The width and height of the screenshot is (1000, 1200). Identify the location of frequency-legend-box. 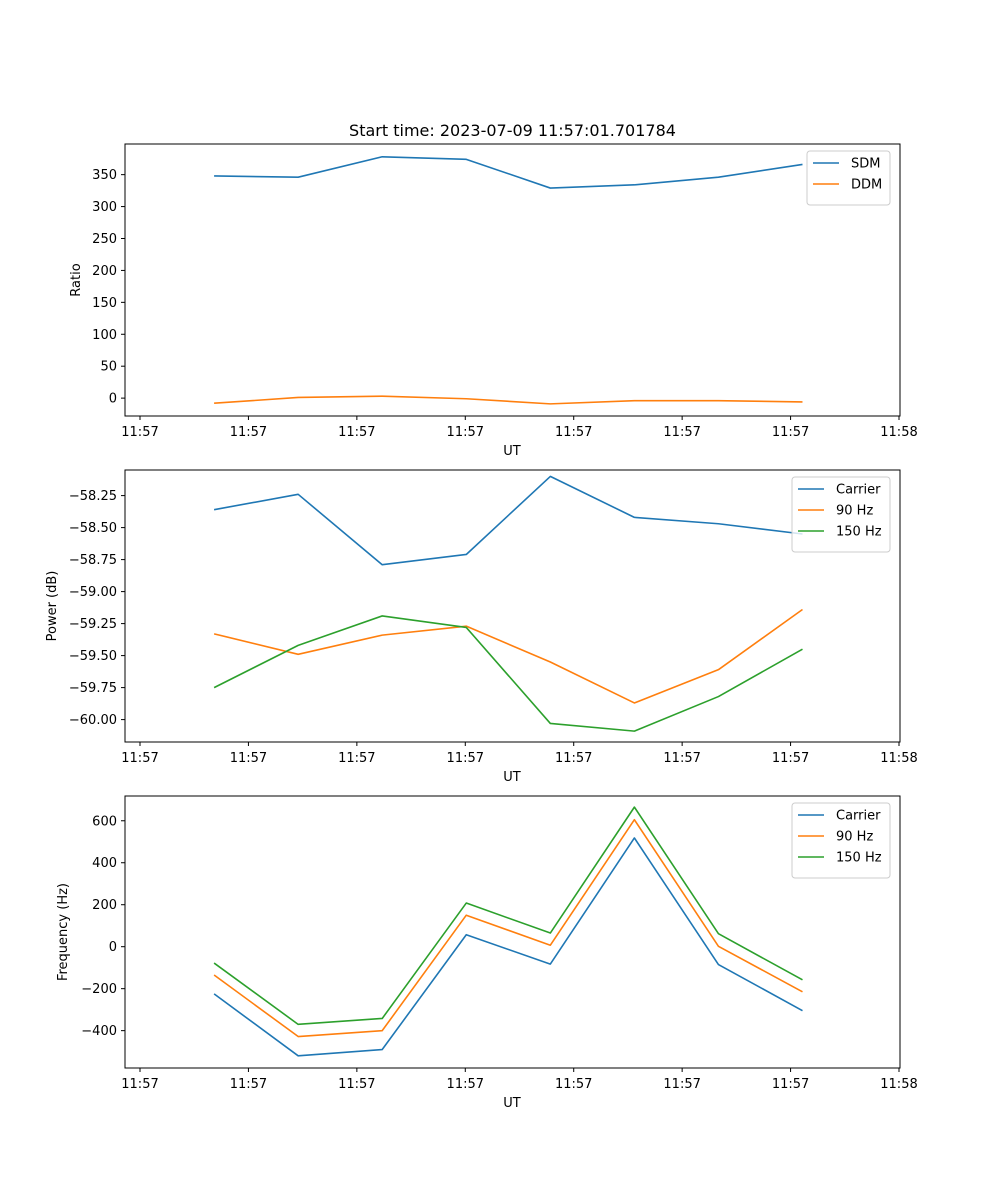
(841, 840).